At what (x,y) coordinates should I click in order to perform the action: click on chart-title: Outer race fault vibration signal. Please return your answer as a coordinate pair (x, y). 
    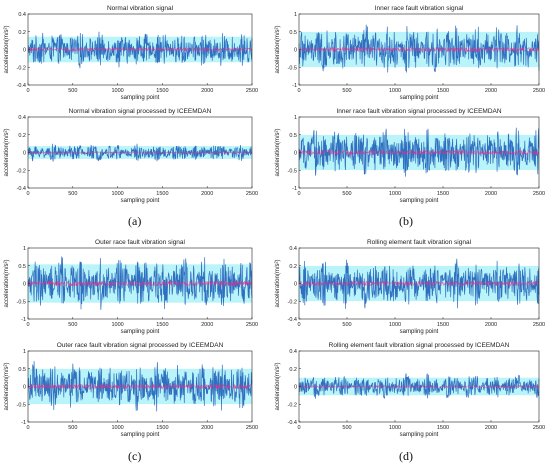
    Looking at the image, I should click on (140, 242).